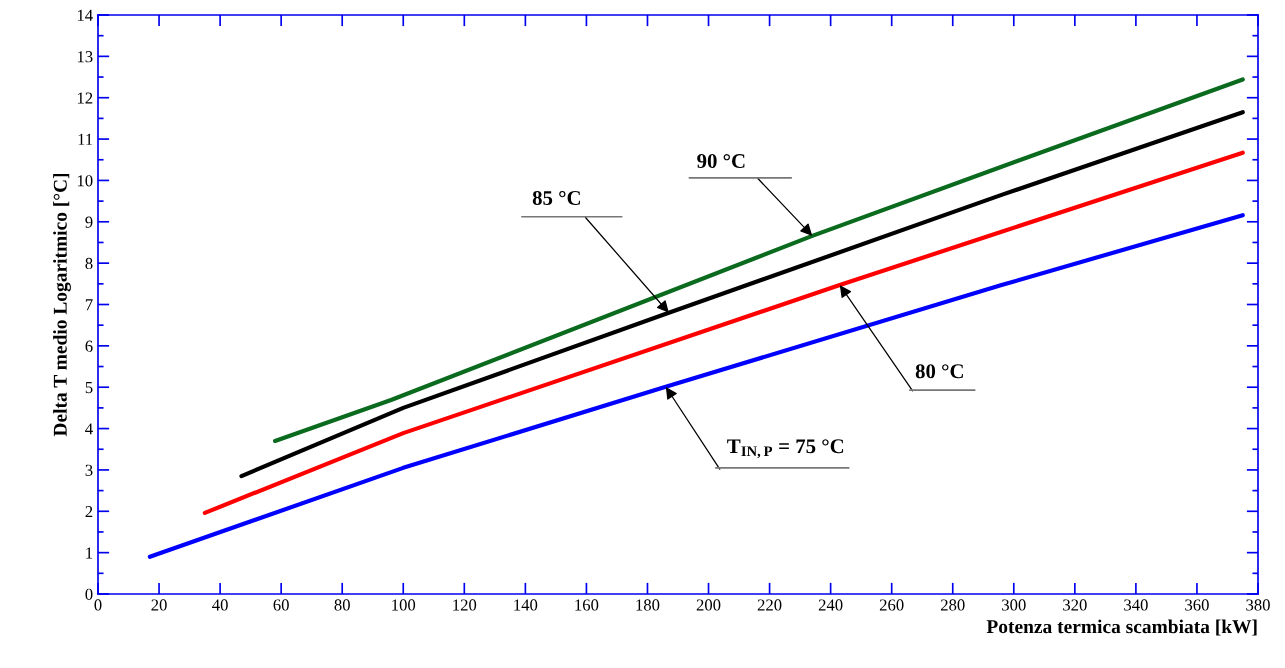 Image resolution: width=1285 pixels, height=668 pixels. What do you see at coordinates (952, 605) in the screenshot?
I see `x-tick-label: 280` at bounding box center [952, 605].